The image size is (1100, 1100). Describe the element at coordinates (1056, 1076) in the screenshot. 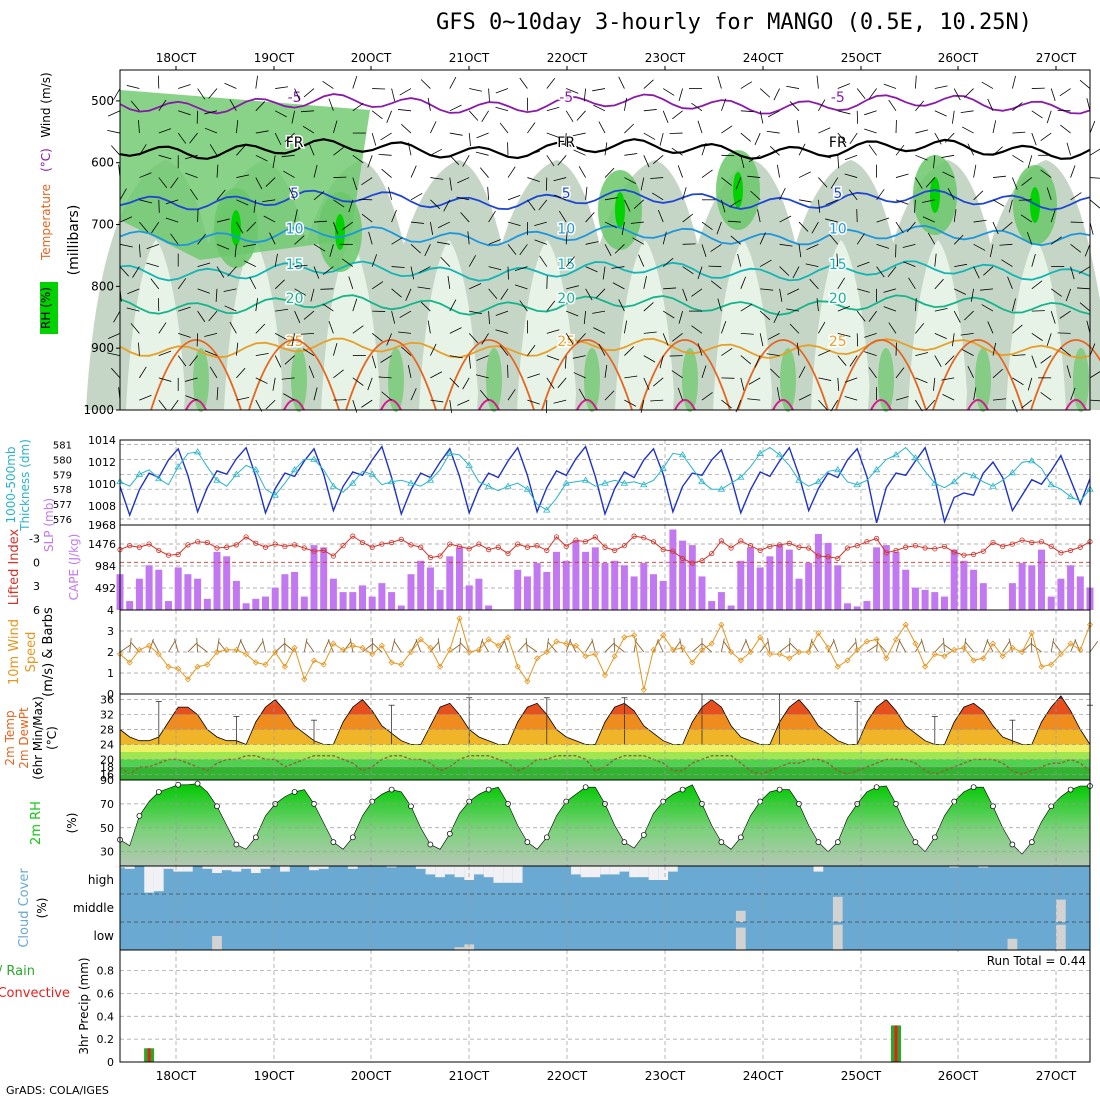

I see `x-tick-label-bottom: 27OCT` at that location.